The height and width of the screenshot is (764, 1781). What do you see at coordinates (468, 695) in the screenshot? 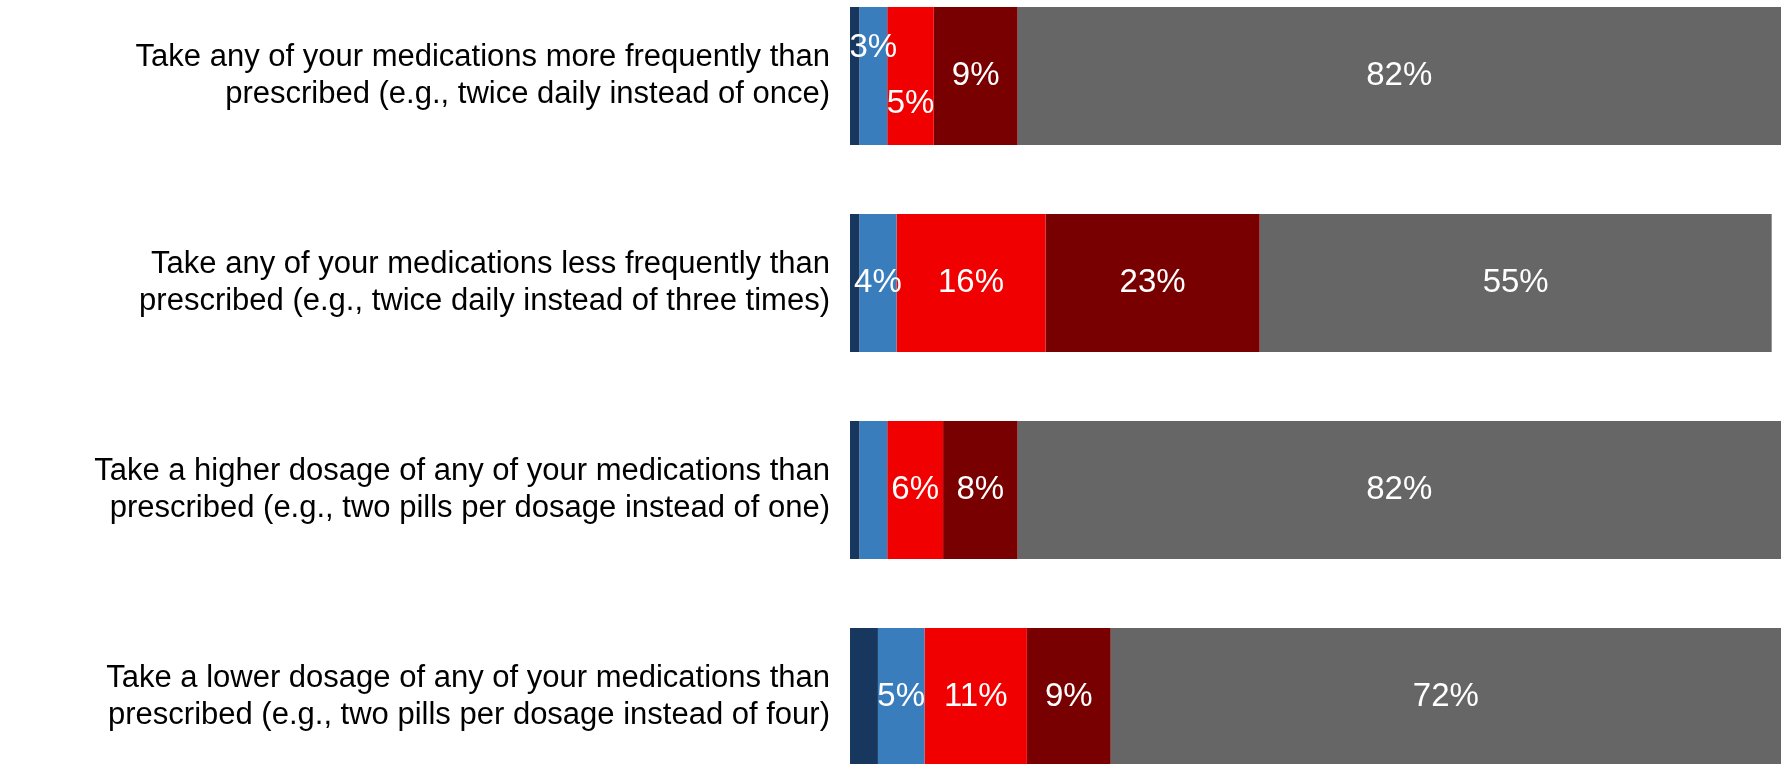
I see `y-tick-label: Take a lower dosage of any of your medications than prescribed (e.g., two pills per dosage instead of four)` at bounding box center [468, 695].